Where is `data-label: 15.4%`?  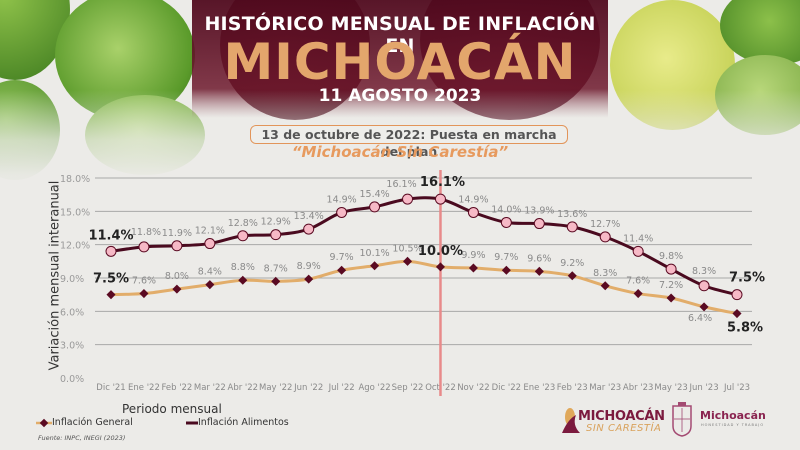
data-label: 15.4% is located at coordinates (374, 194).